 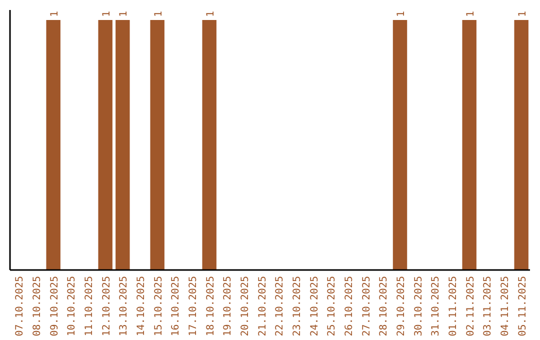 I want to click on x-tick-label: 13.10.2025, so click(x=124, y=306).